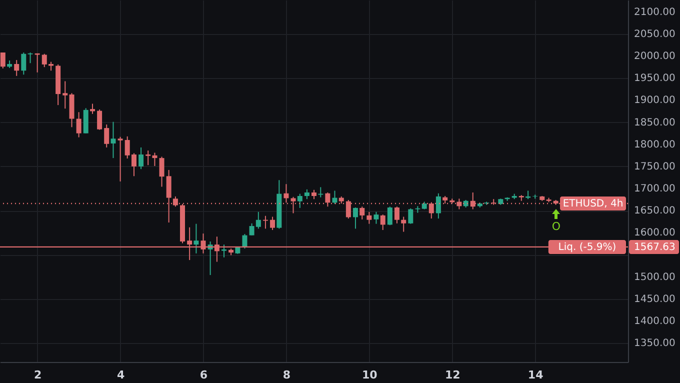 Image resolution: width=680 pixels, height=383 pixels. Describe the element at coordinates (655, 100) in the screenshot. I see `y-tick-label: 1900.00` at that location.